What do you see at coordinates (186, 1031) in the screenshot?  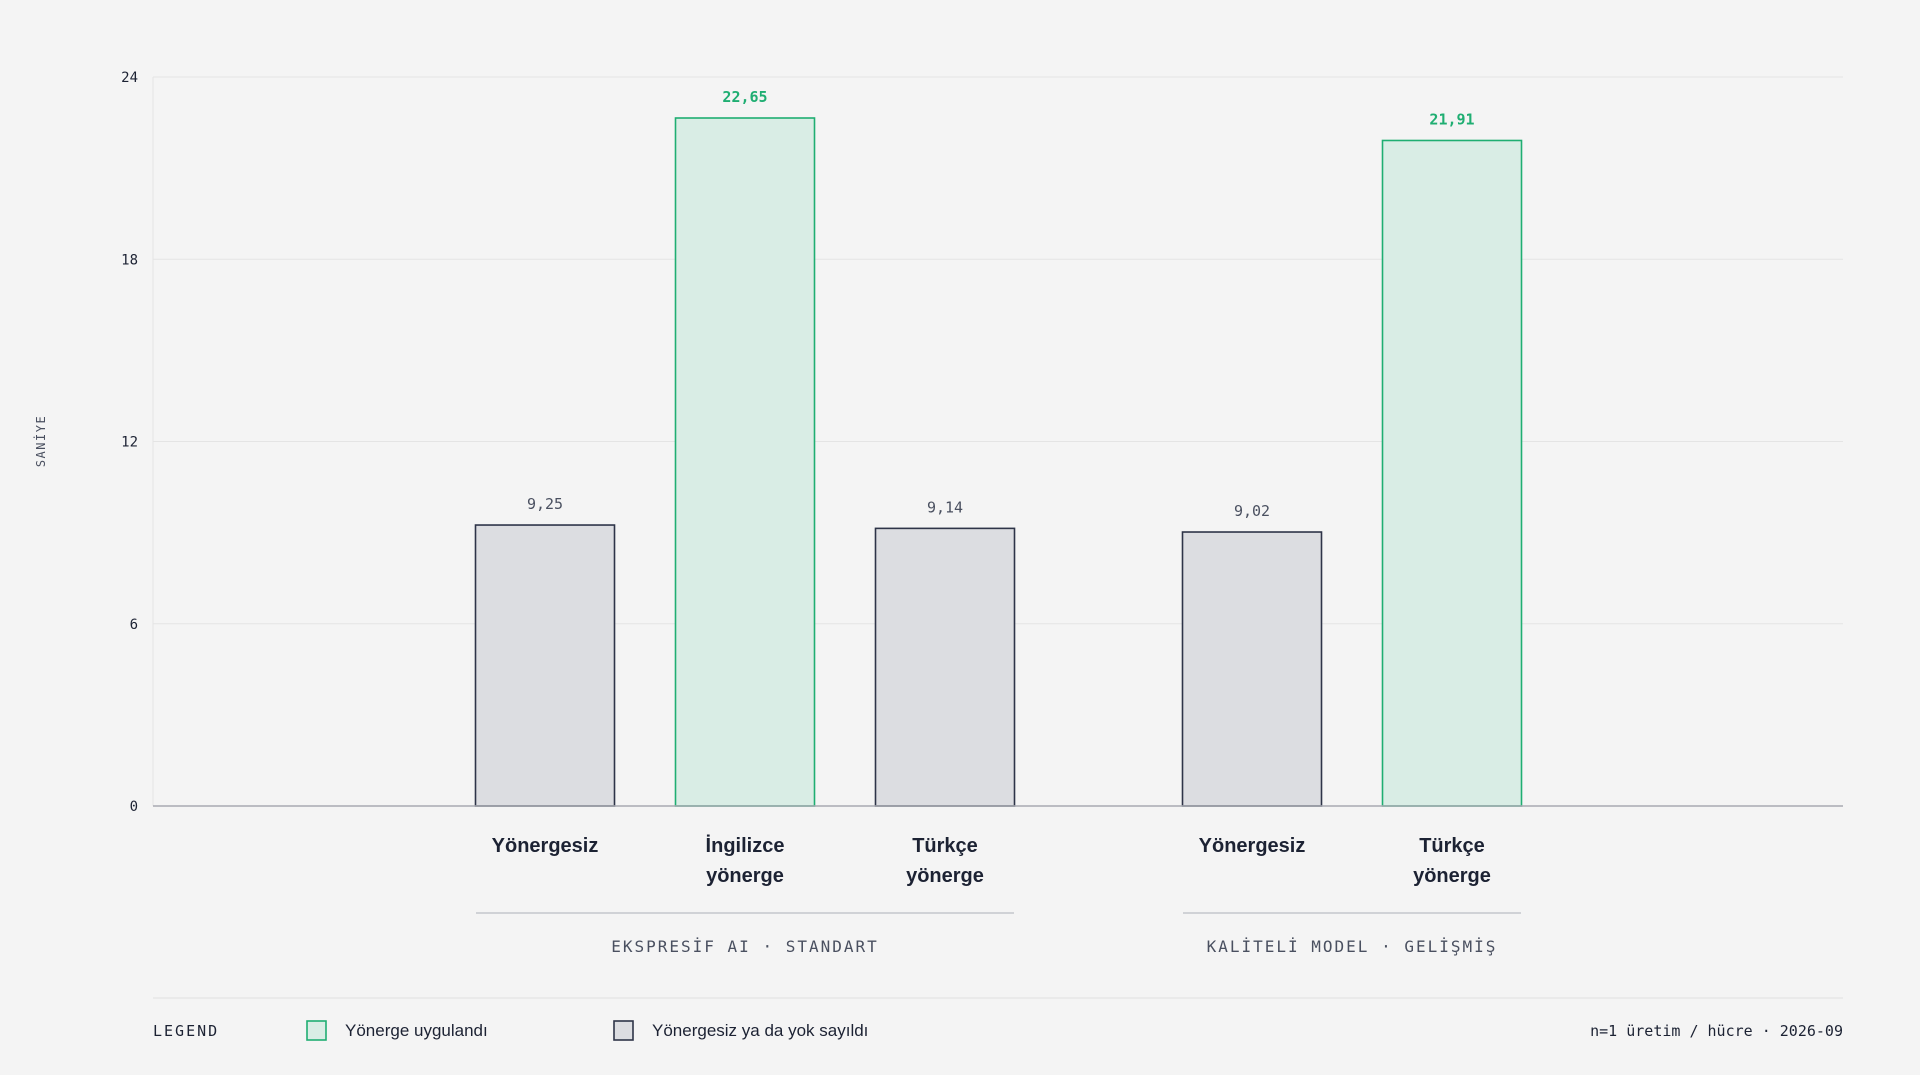 I see `legend-title: LEGEND` at bounding box center [186, 1031].